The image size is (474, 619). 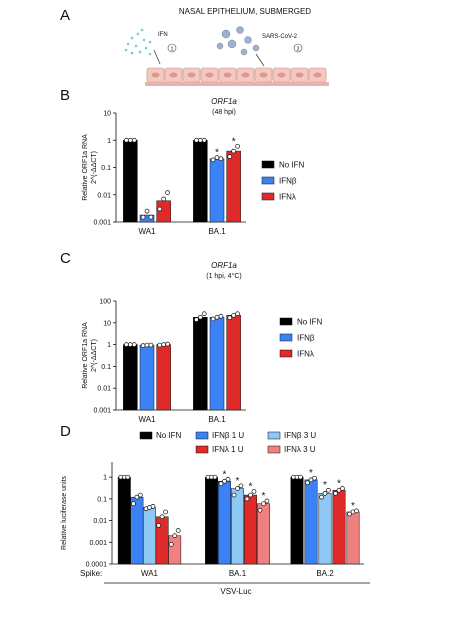 I want to click on virus-arrow, so click(x=260, y=60).